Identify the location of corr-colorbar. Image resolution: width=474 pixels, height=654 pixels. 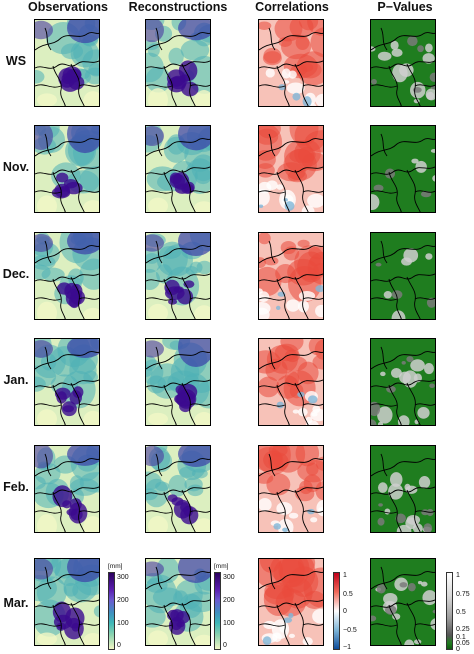
(336, 611).